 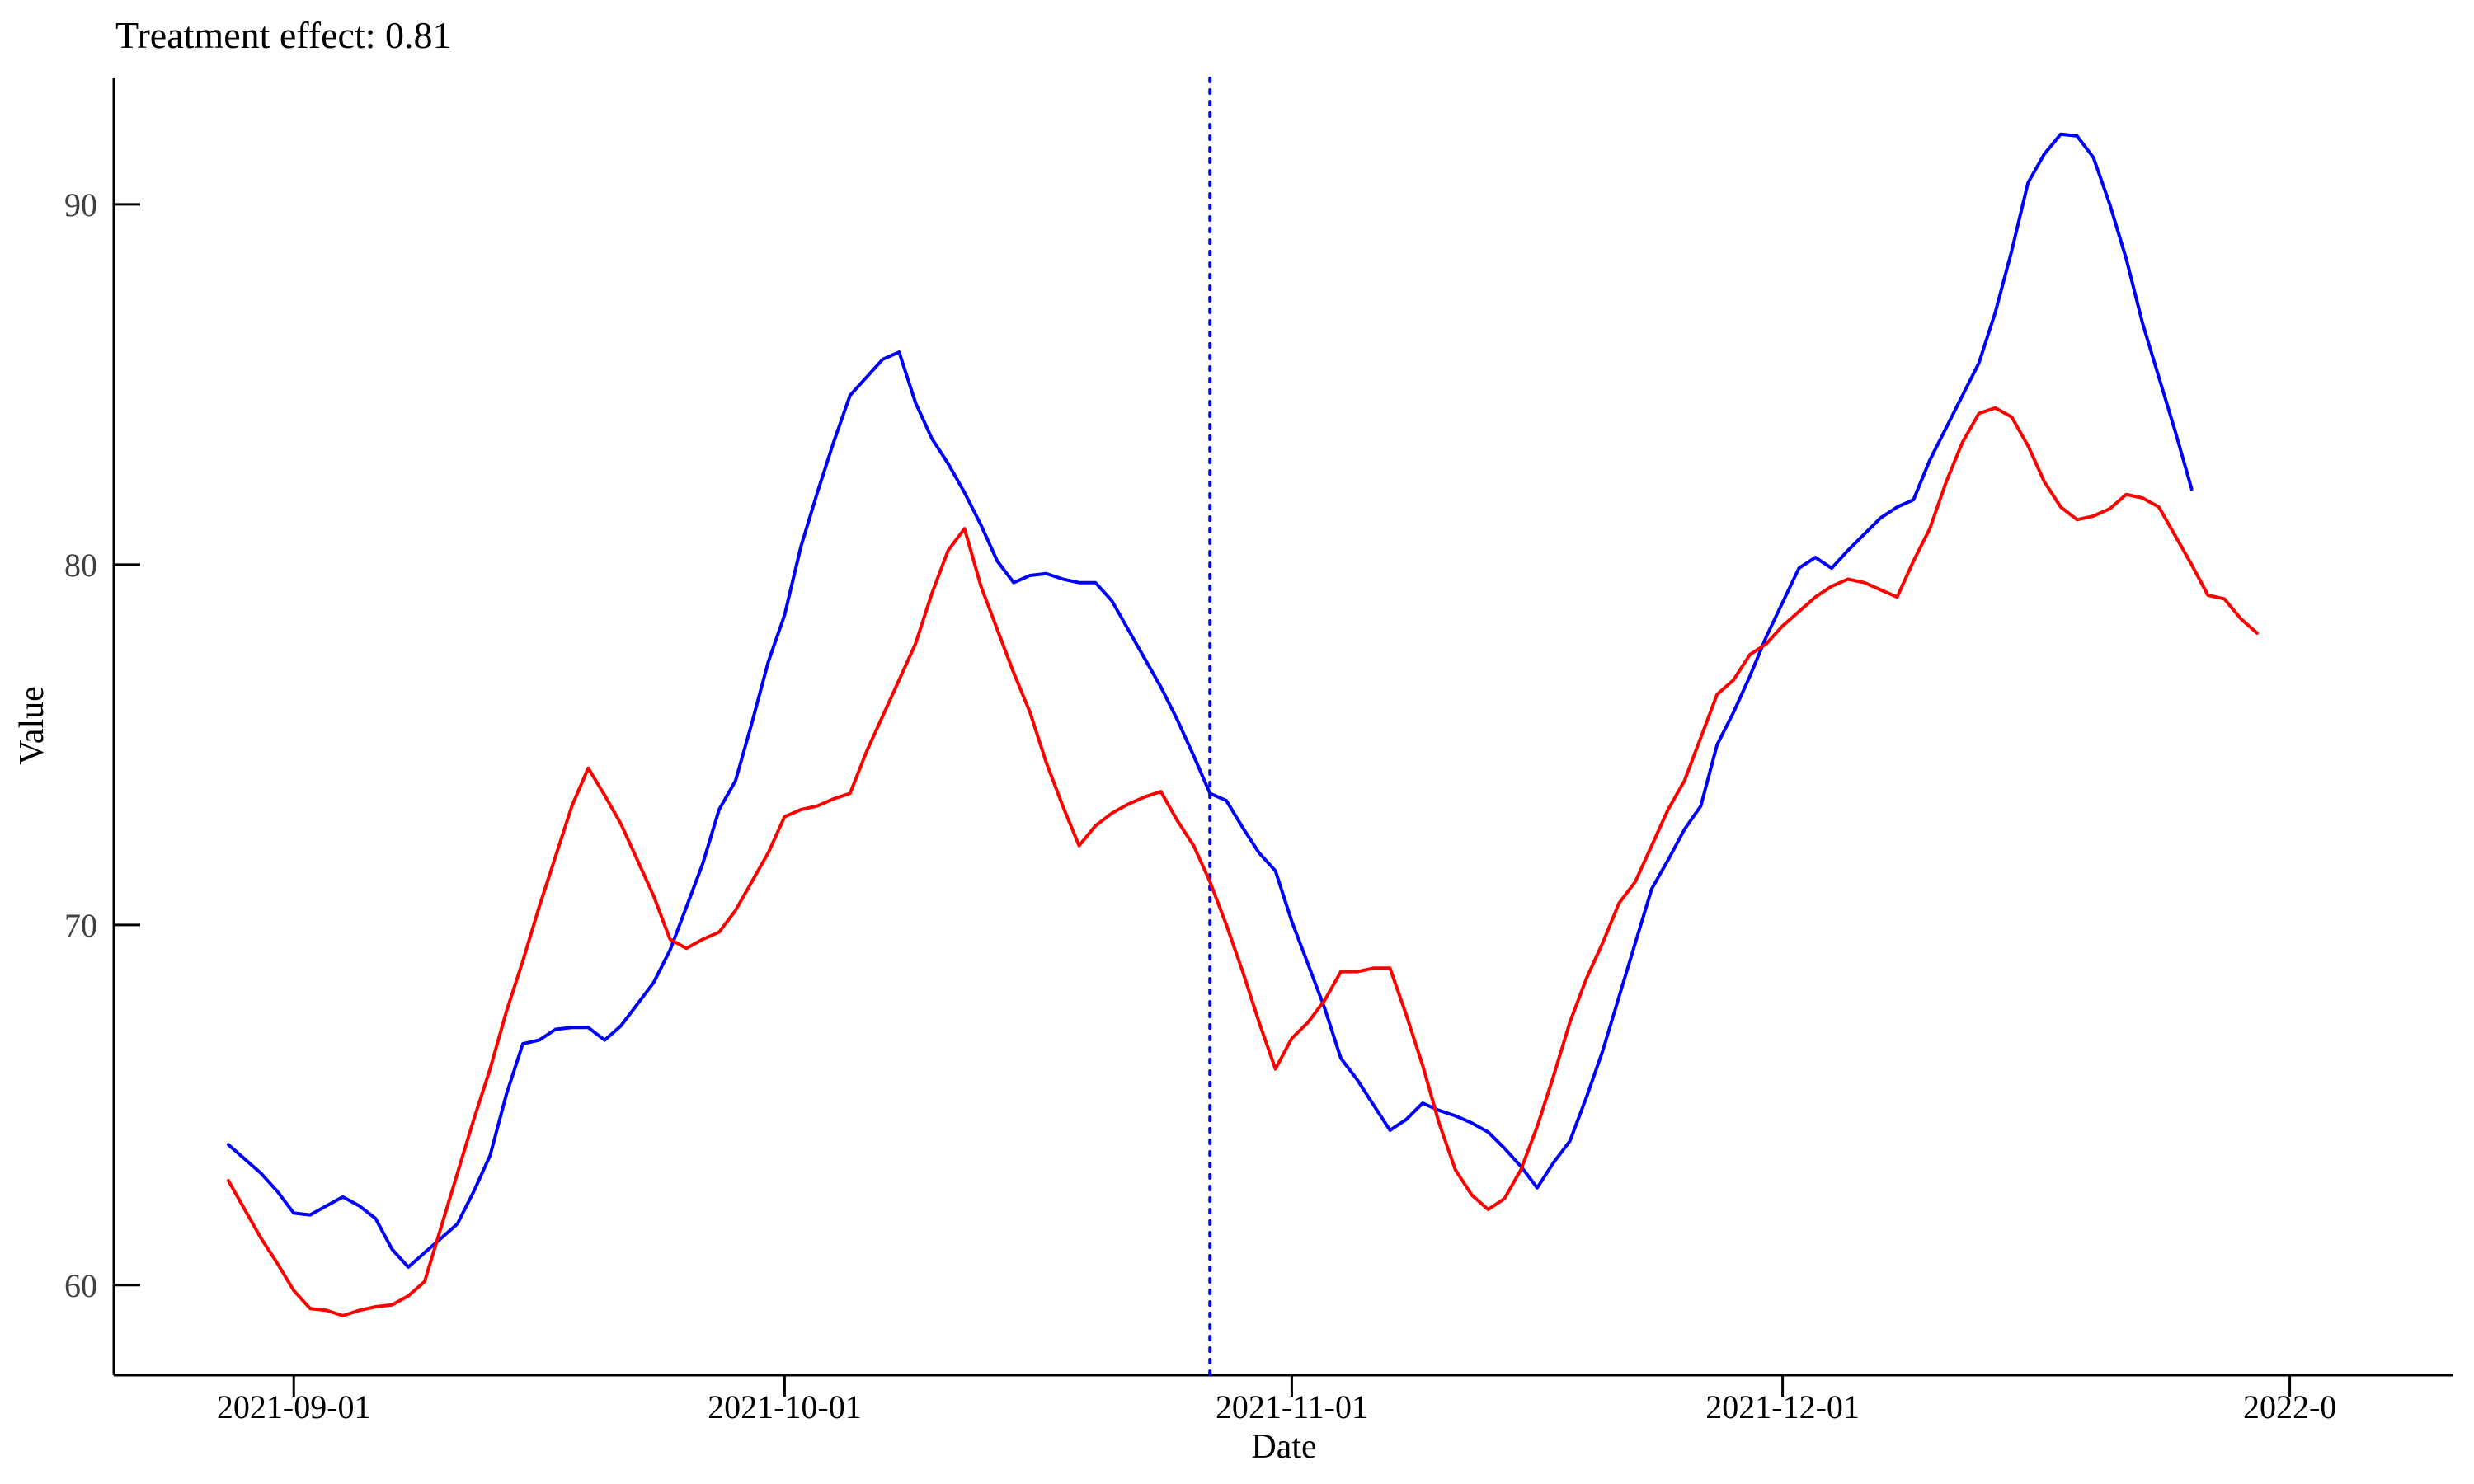 I want to click on x-tick-label: 2022-0, so click(x=2289, y=1406).